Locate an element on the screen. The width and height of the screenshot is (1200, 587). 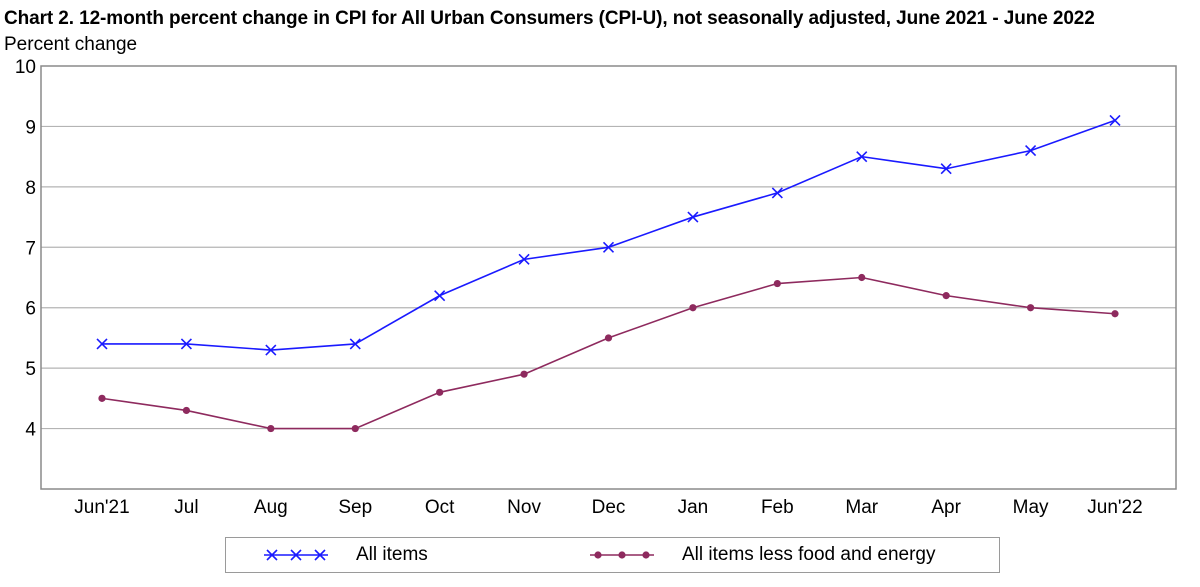
y-axis-ticks: 4 5 6 7 8 9 10 is located at coordinates (26, 249).